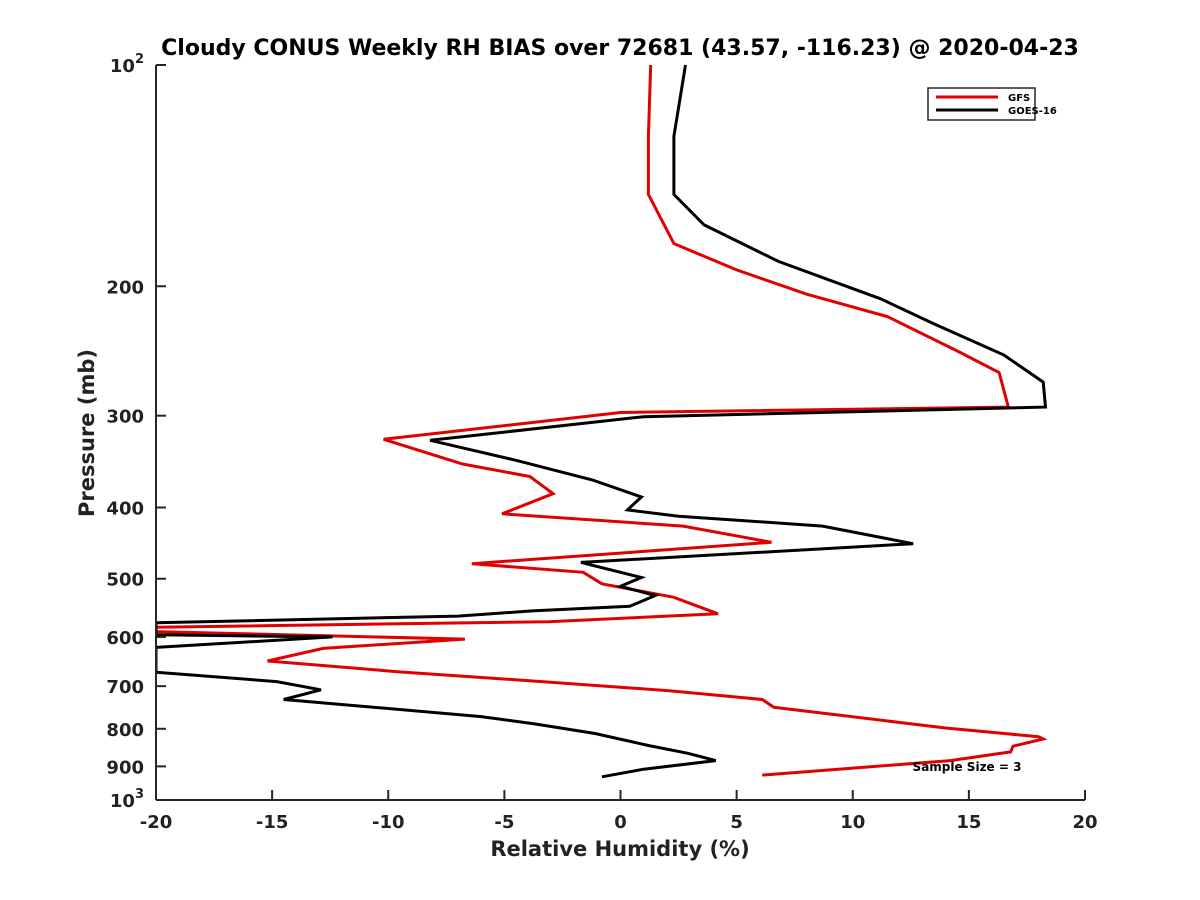  Describe the element at coordinates (125, 767) in the screenshot. I see `y-tick-label: 900` at that location.